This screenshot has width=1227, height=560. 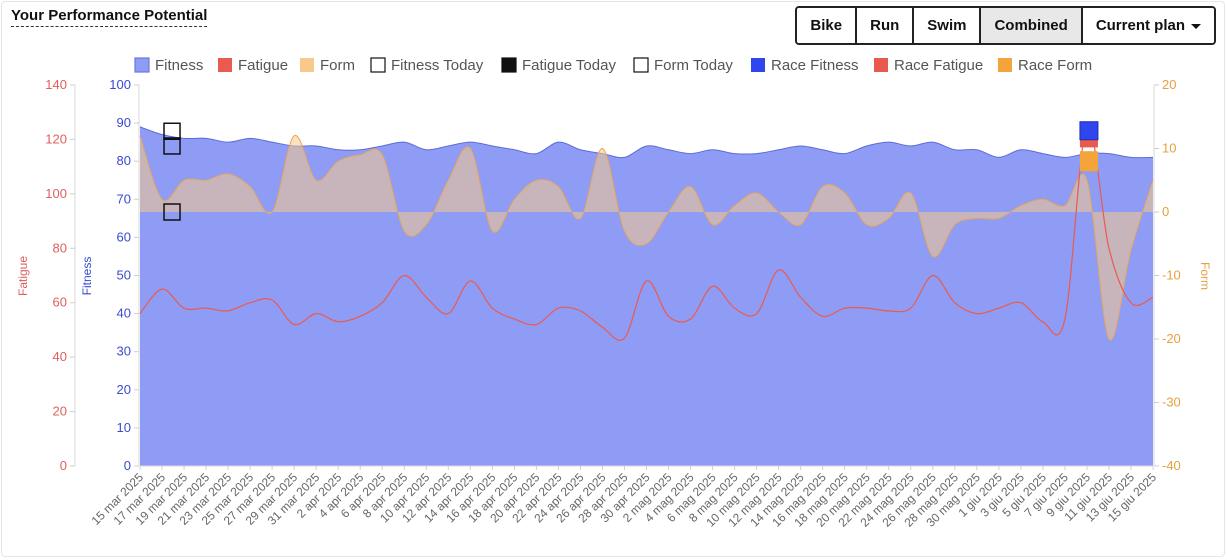 What do you see at coordinates (948, 25) in the screenshot?
I see `swim-button: Swim` at bounding box center [948, 25].